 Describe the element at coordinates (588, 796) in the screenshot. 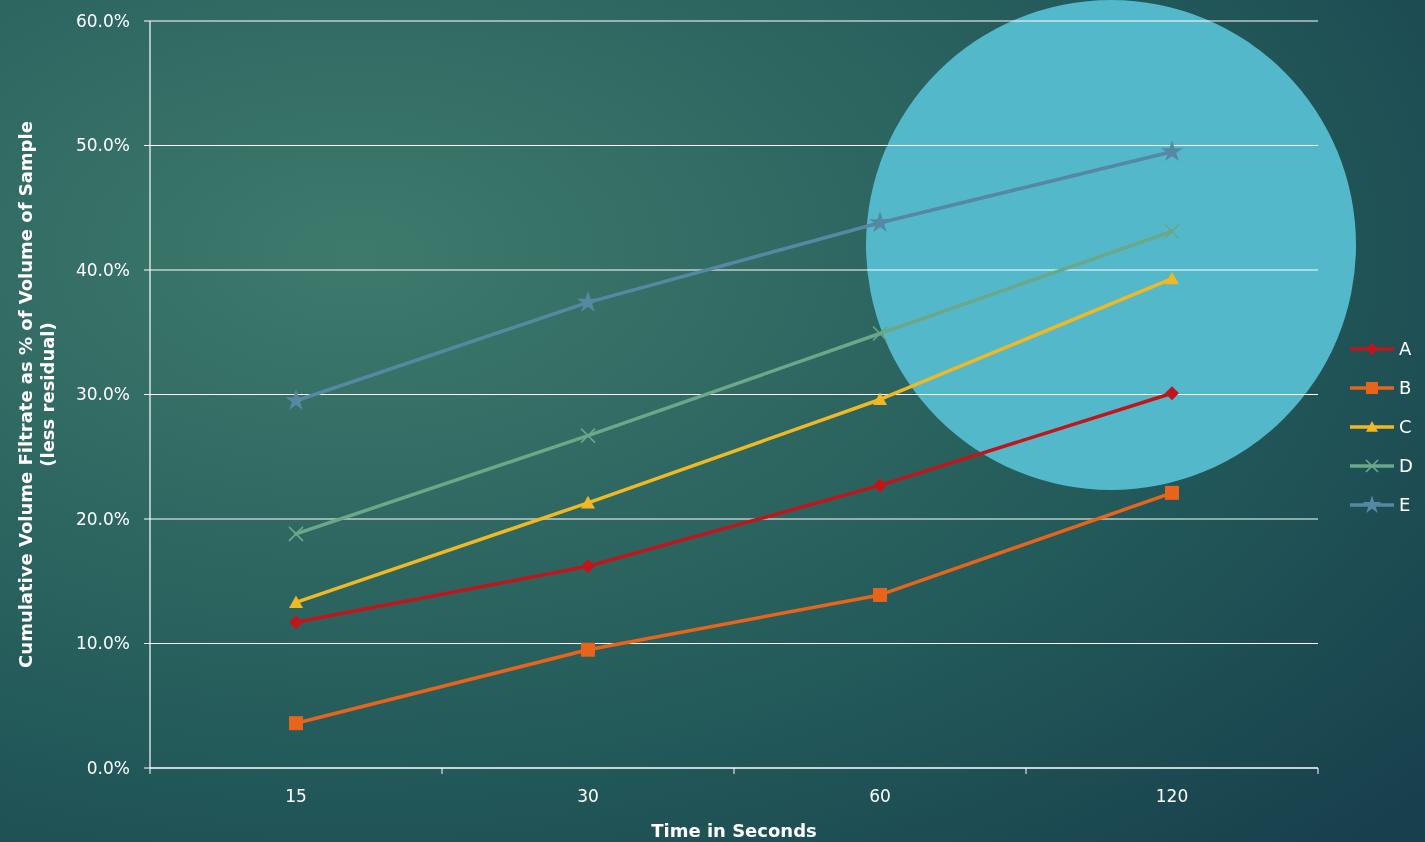

I see `x-tick-label: 30` at that location.